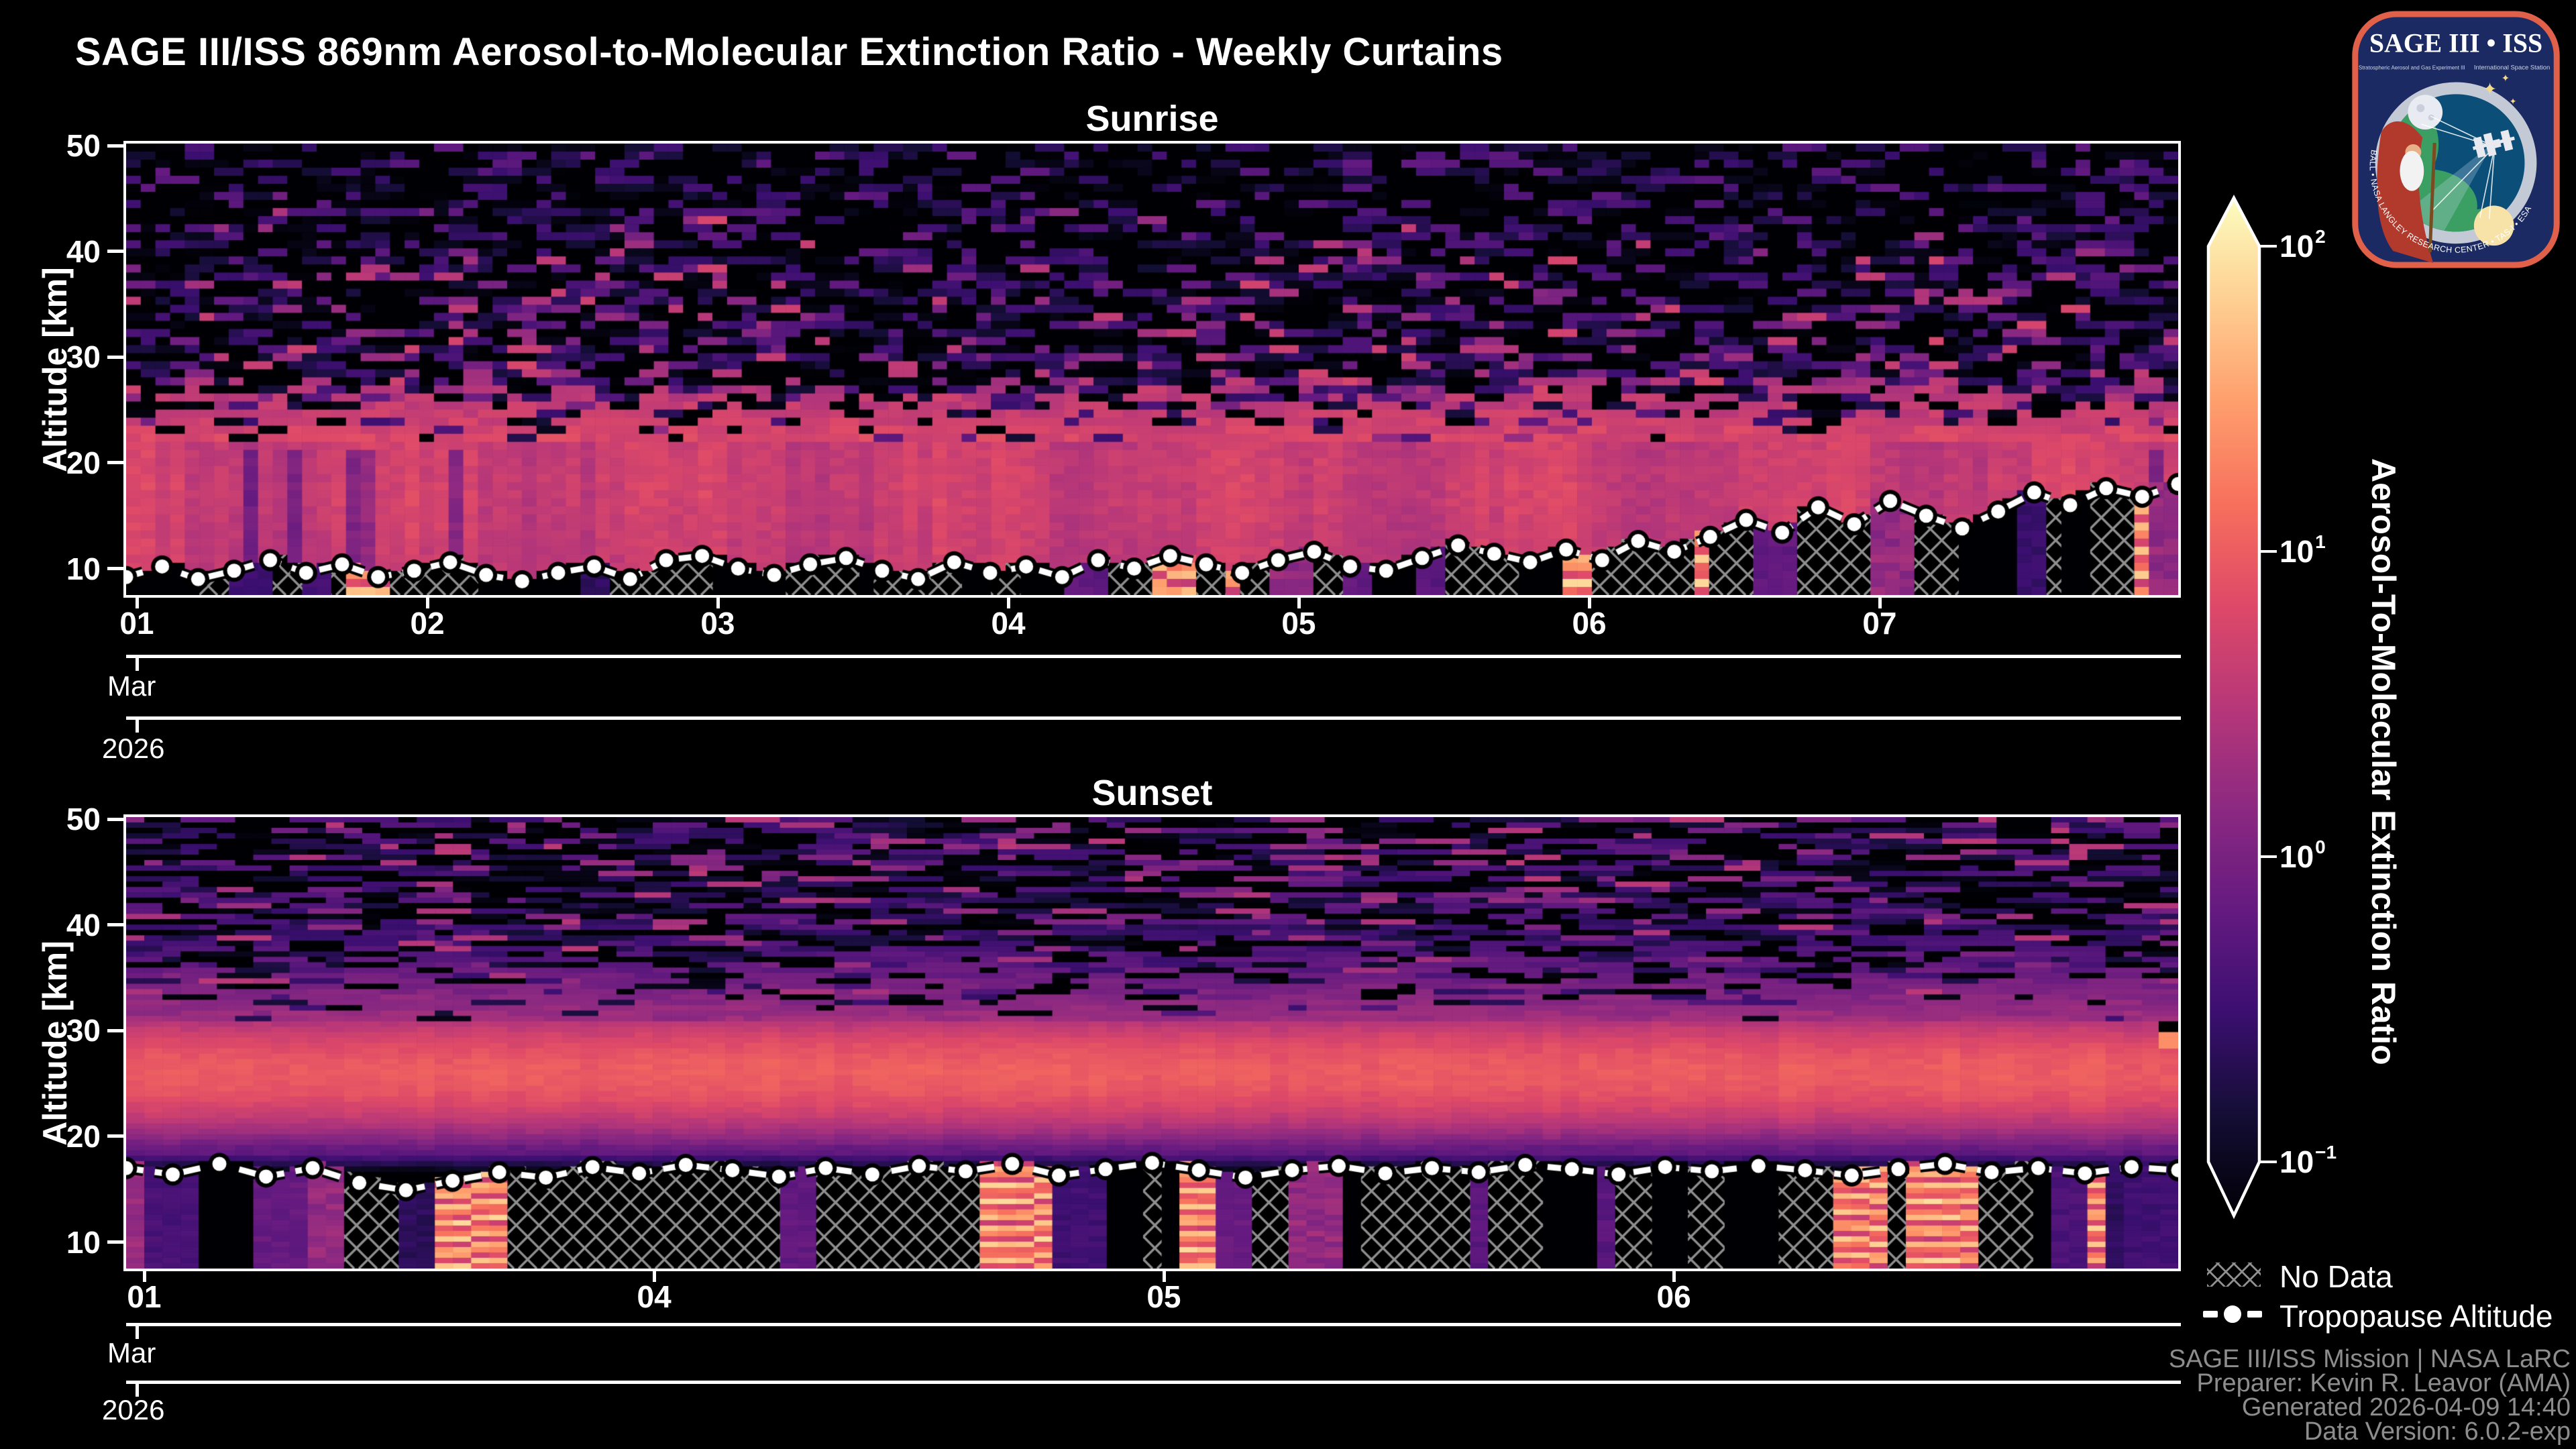 Image resolution: width=2576 pixels, height=1449 pixels. I want to click on patch-sun, so click(2493, 225).